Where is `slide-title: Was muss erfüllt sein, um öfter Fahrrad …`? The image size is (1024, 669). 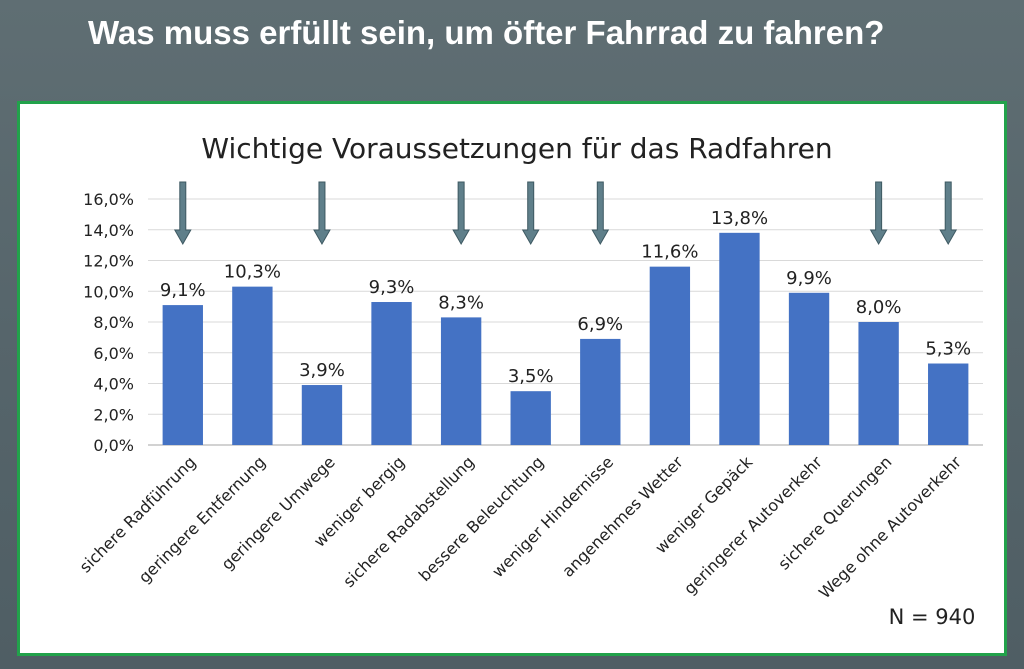 slide-title: Was muss erfüllt sein, um öfter Fahrrad … is located at coordinates (486, 32).